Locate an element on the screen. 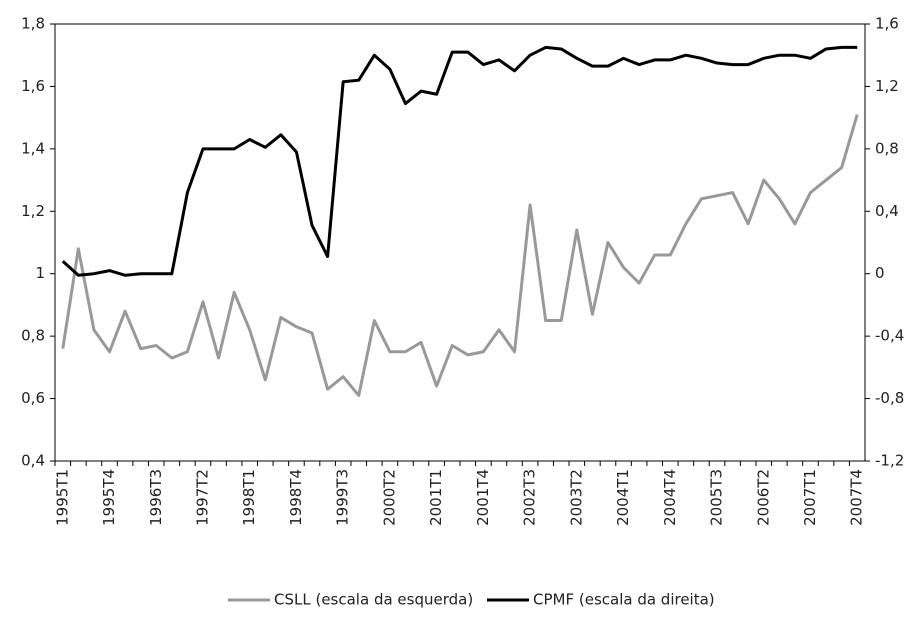 Image resolution: width=916 pixels, height=619 pixels. x-tick-label: 2004T1 is located at coordinates (623, 497).